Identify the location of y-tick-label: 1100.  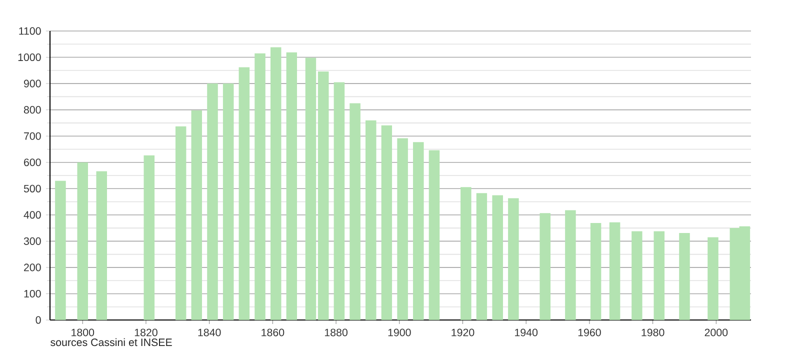
(30, 31).